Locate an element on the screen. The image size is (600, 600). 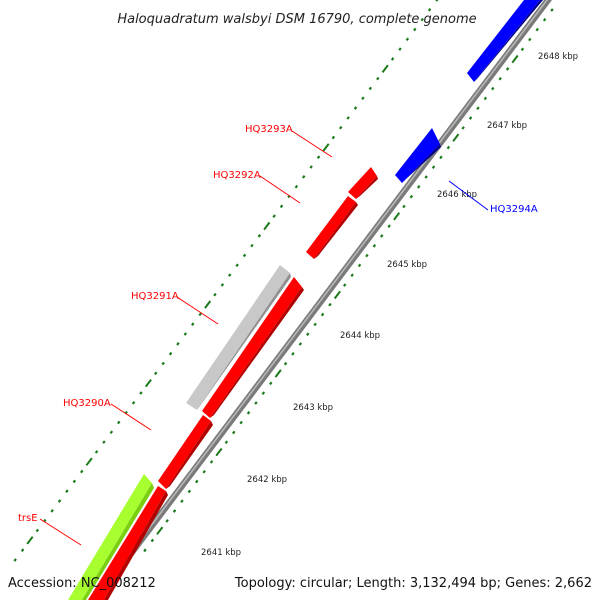
tick-label: 2645 kbp is located at coordinates (407, 265).